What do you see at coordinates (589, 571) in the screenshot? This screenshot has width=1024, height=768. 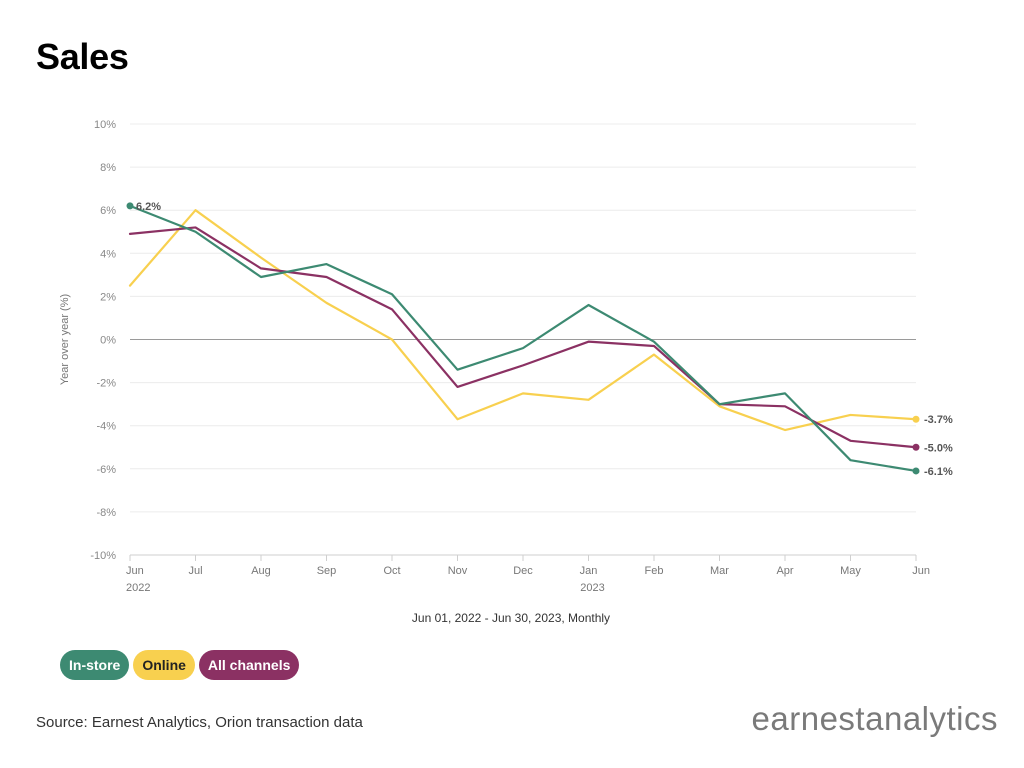 I see `x-tick-label: Jan` at bounding box center [589, 571].